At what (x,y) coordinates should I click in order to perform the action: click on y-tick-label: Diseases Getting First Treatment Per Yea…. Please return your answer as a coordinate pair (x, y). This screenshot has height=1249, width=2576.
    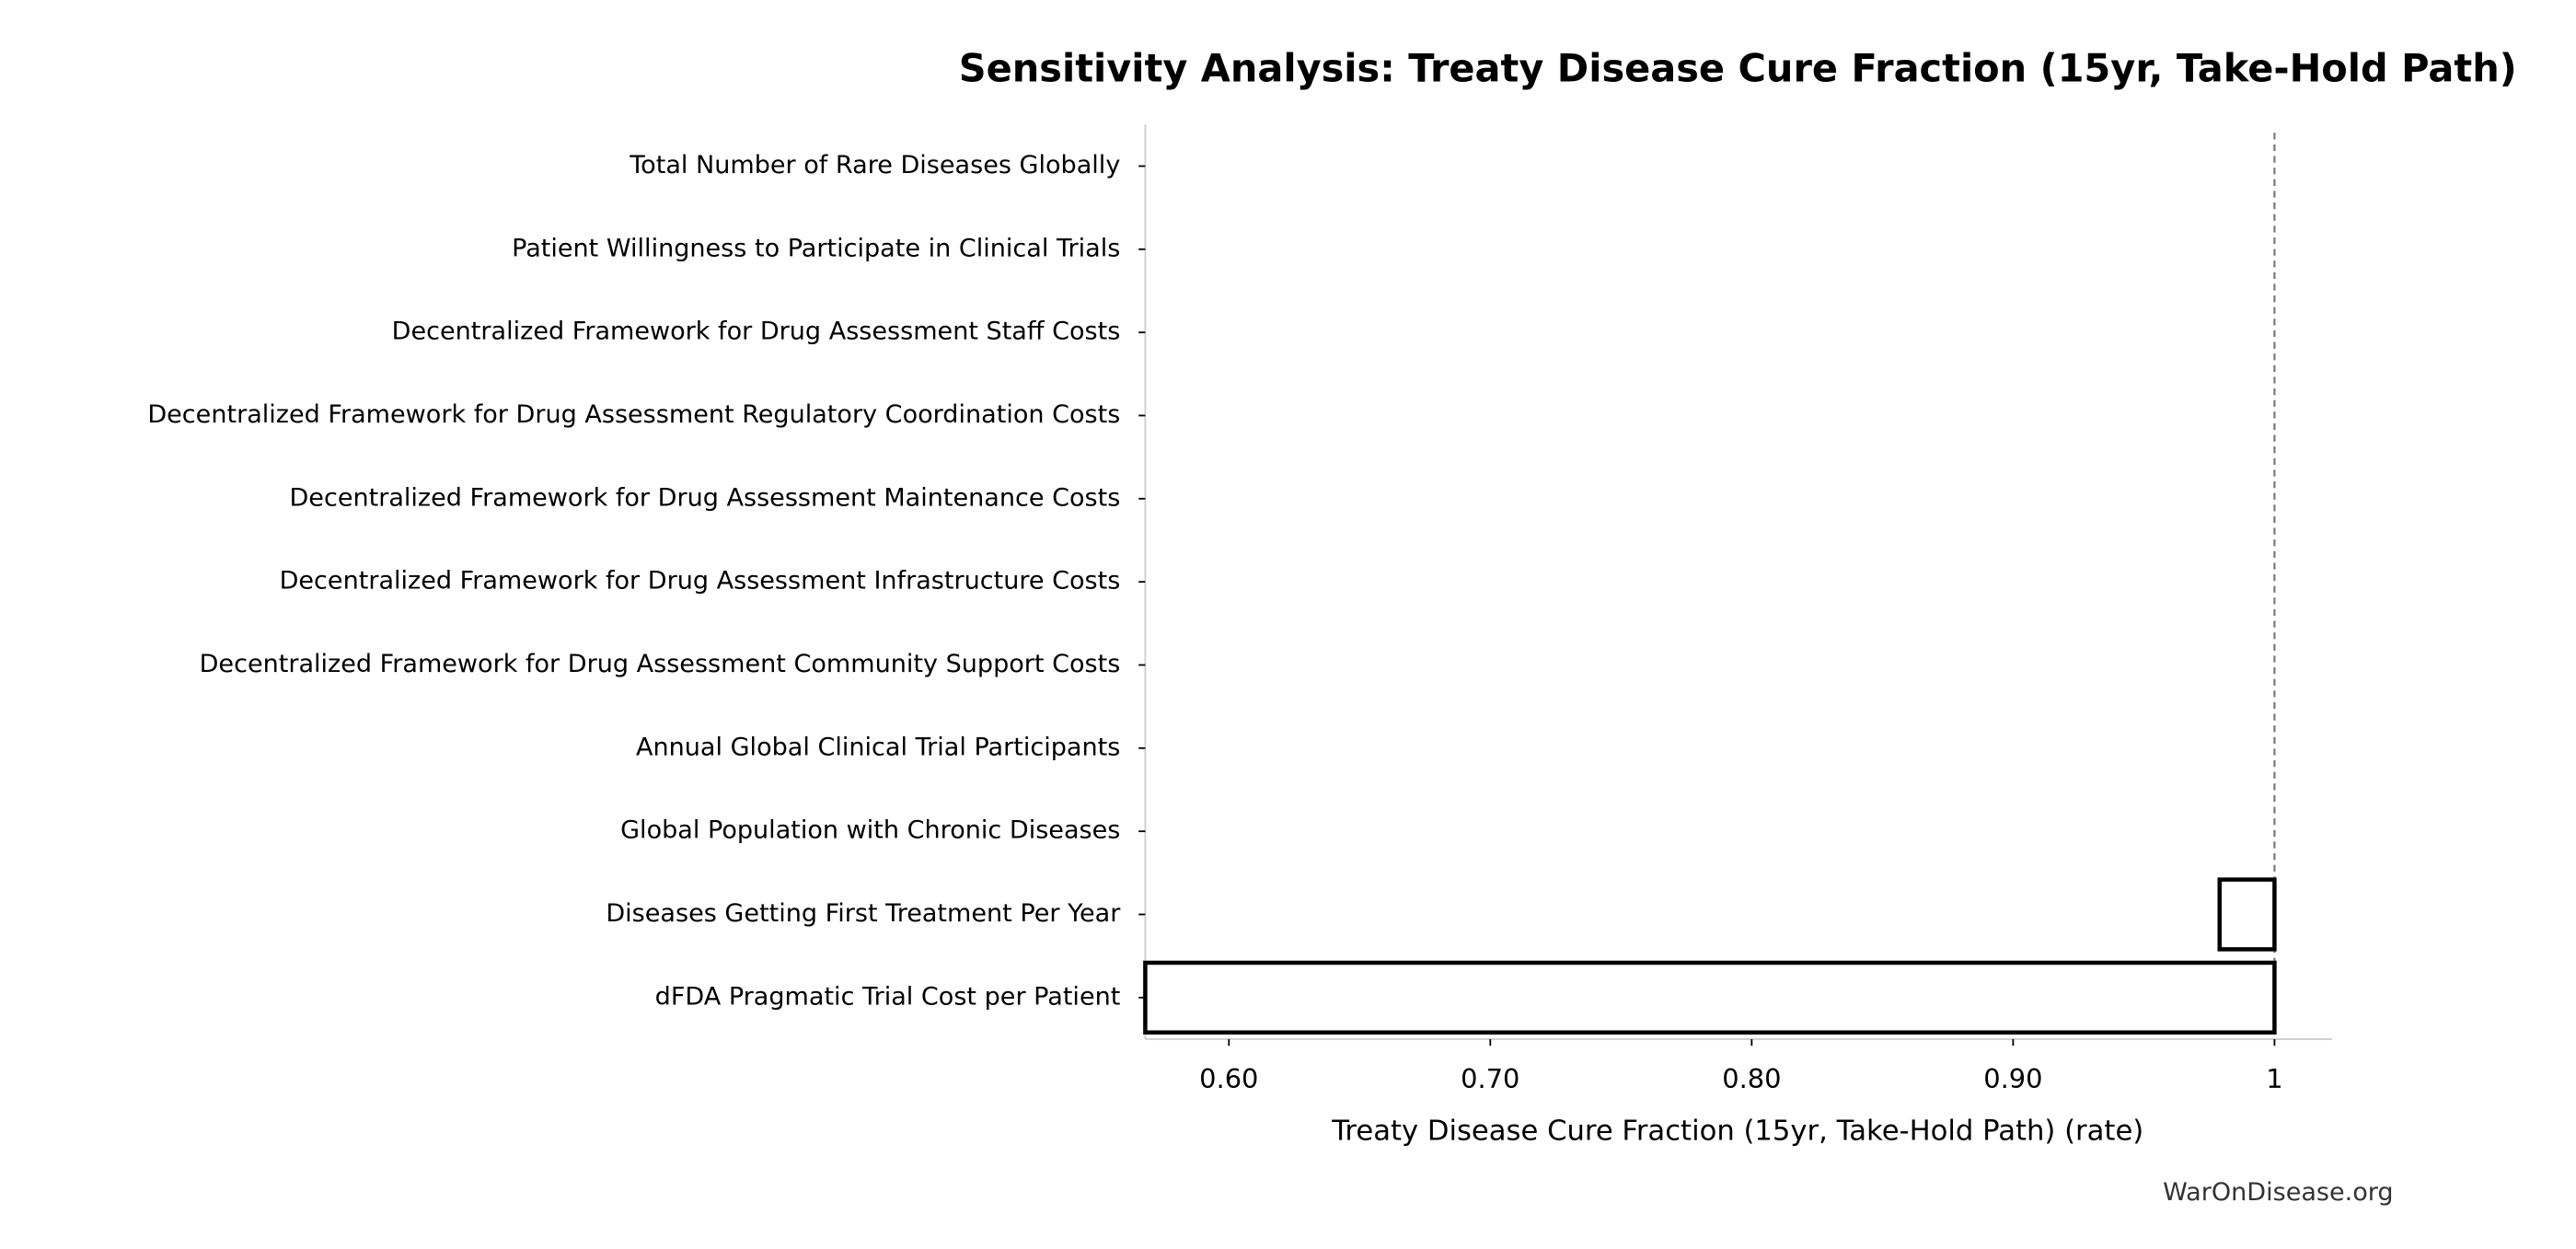
    Looking at the image, I should click on (863, 913).